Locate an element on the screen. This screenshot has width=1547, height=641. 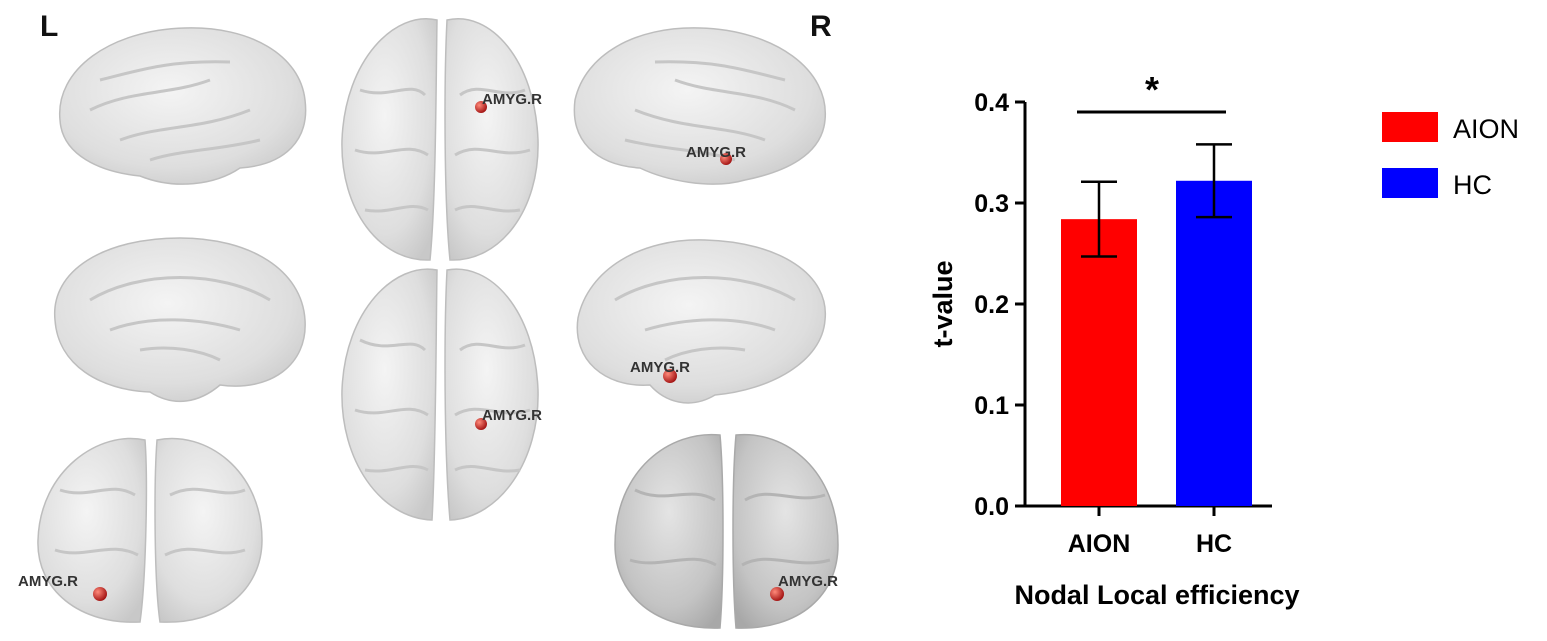
y-tick-label: 0.2 is located at coordinates (991, 305).